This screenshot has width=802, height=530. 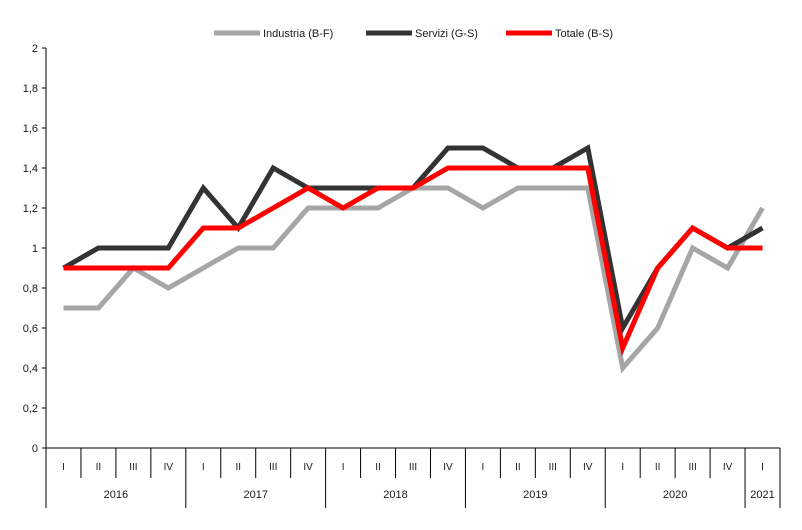 I want to click on legend-label: Totale (B-S), so click(x=584, y=34).